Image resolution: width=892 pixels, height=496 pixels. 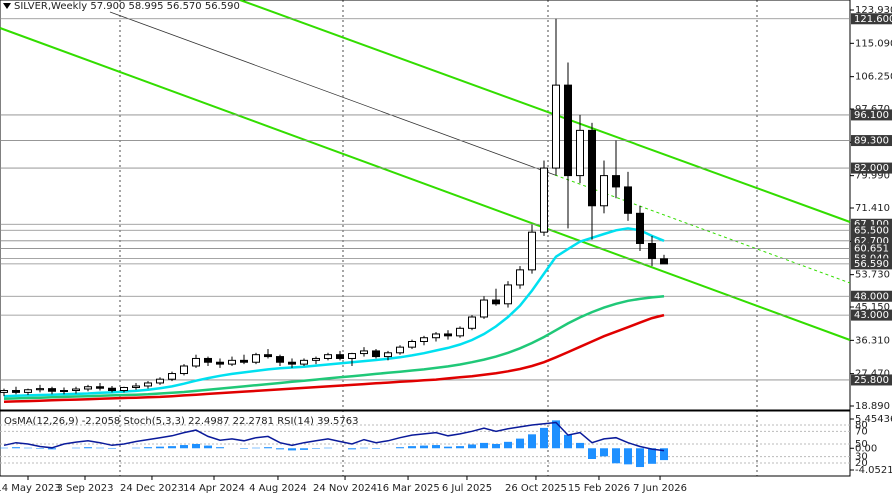 I want to click on y-tick-label: 45.150, so click(x=872, y=307).